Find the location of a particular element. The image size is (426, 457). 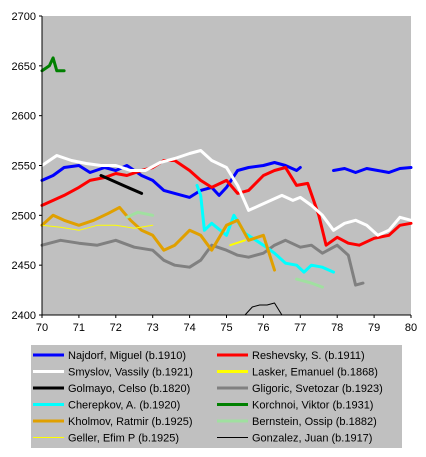

legend-label: Smyslov, Vassily (b.1921) is located at coordinates (130, 373).